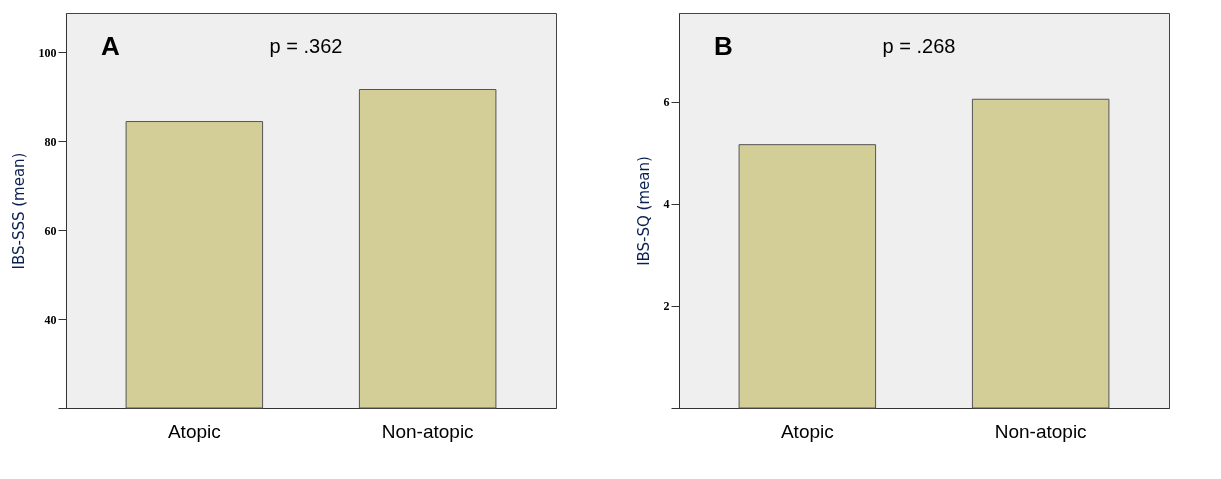 This screenshot has width=1221, height=479. Describe the element at coordinates (50, 141) in the screenshot. I see `y-tick-label: 80` at that location.